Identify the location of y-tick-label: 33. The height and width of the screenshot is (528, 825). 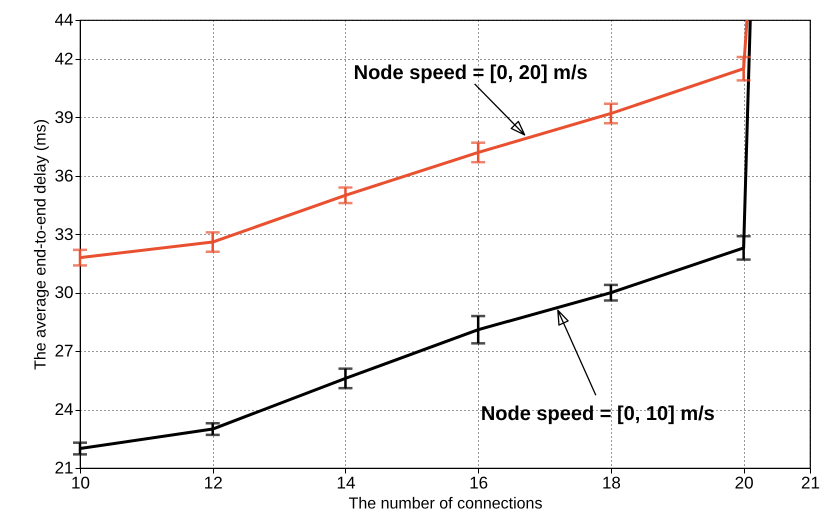
(64, 234).